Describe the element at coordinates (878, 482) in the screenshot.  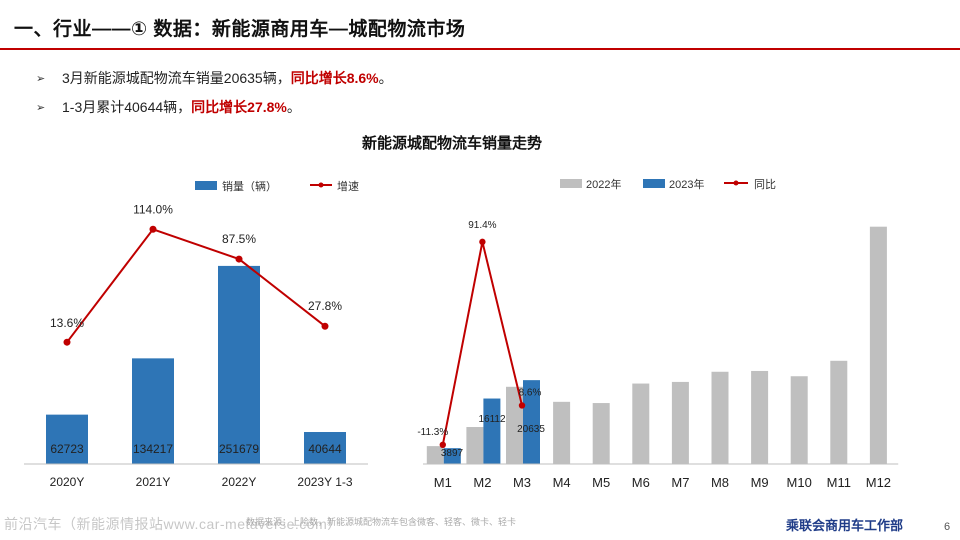
I see `x-tick-label: M12` at that location.